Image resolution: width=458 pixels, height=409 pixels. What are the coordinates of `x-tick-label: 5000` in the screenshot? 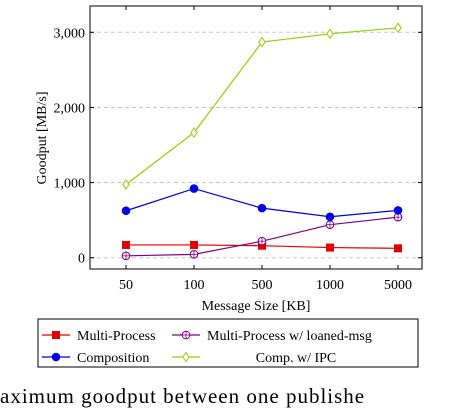 It's located at (398, 285).